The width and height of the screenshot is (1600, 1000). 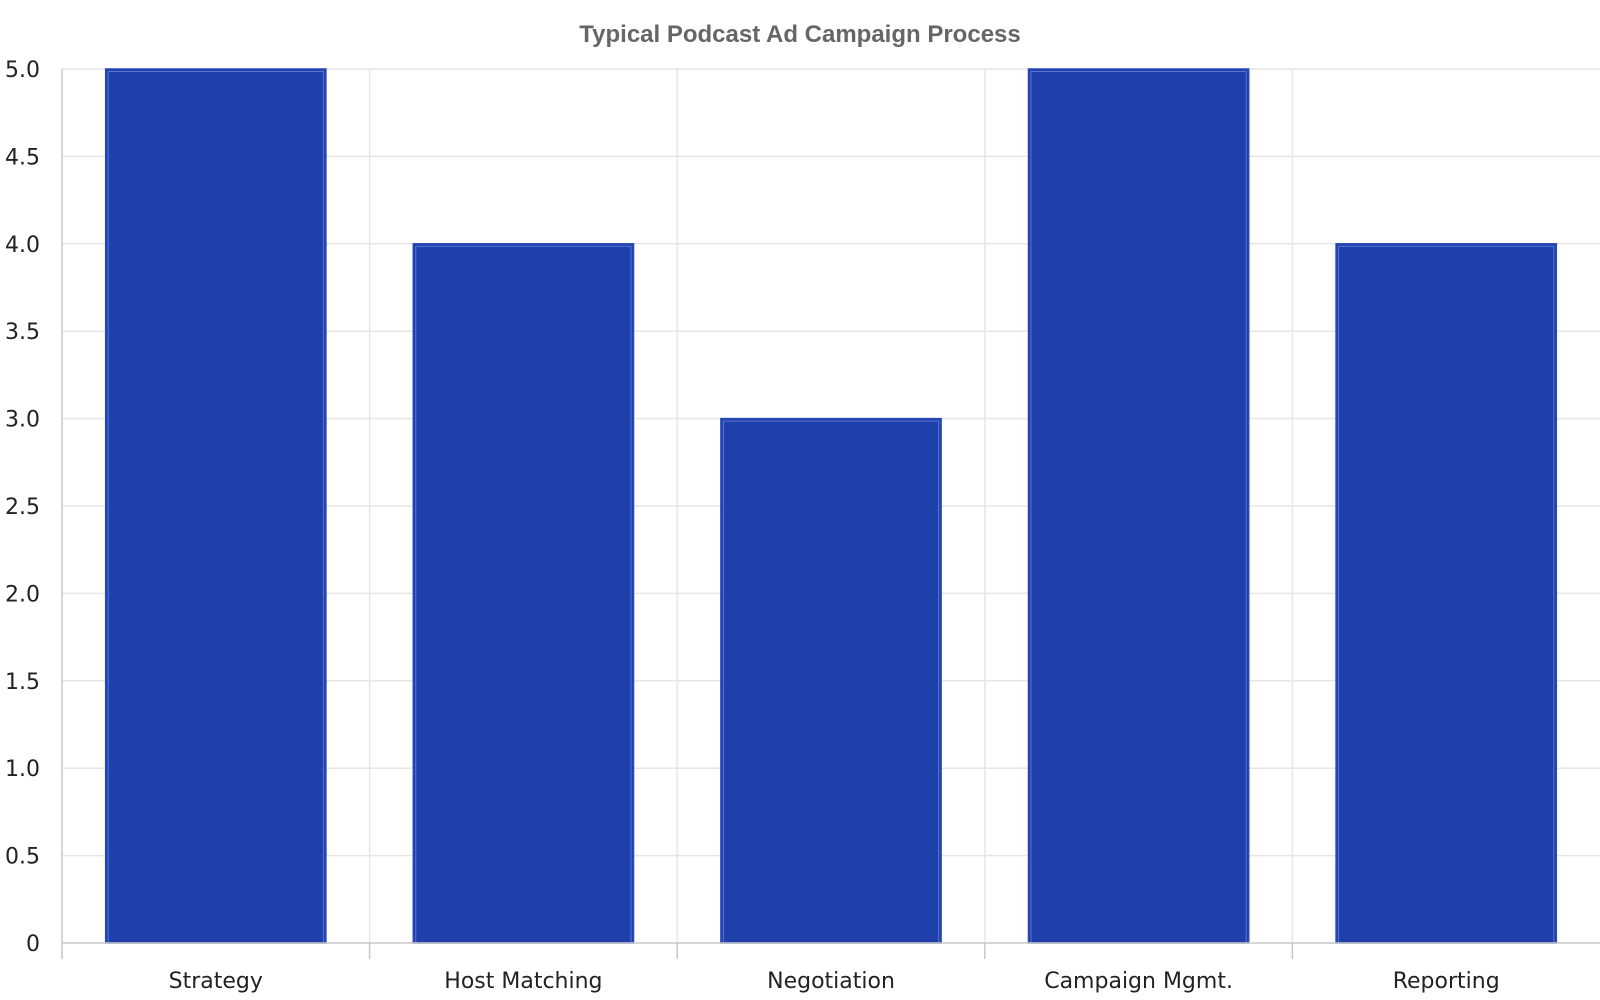 What do you see at coordinates (831, 981) in the screenshot?
I see `x-tick-label: Negotiation` at bounding box center [831, 981].